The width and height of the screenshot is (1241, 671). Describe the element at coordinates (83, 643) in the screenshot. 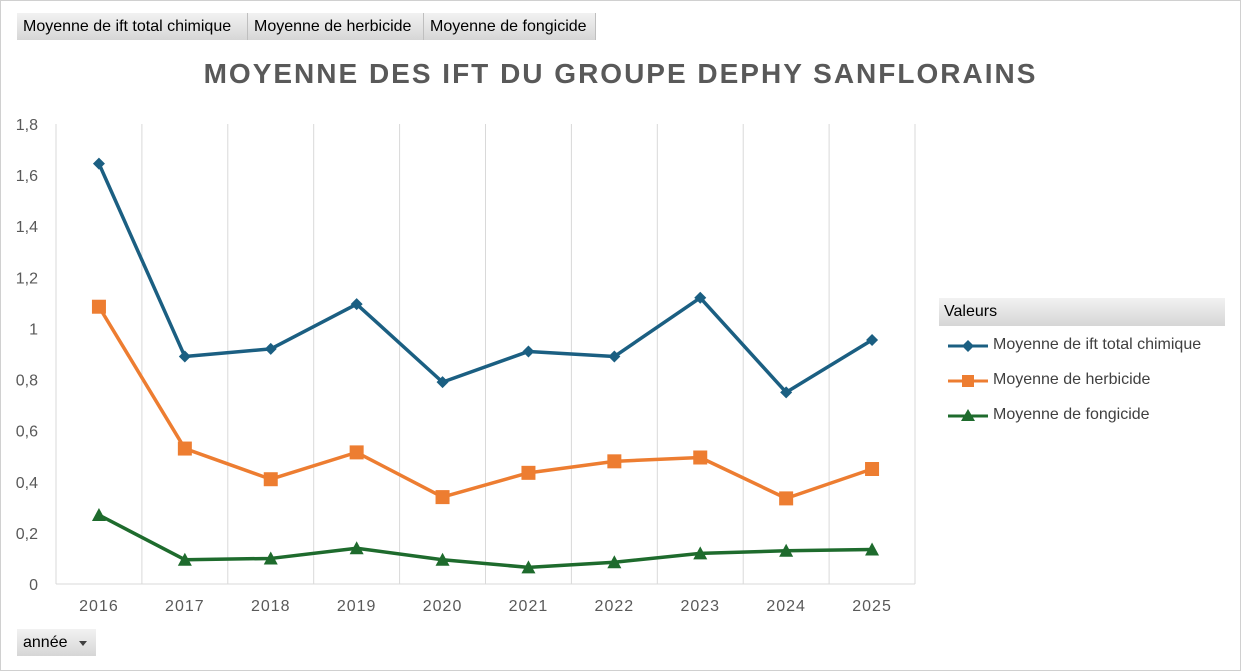

I see `chevron-down-icon` at that location.